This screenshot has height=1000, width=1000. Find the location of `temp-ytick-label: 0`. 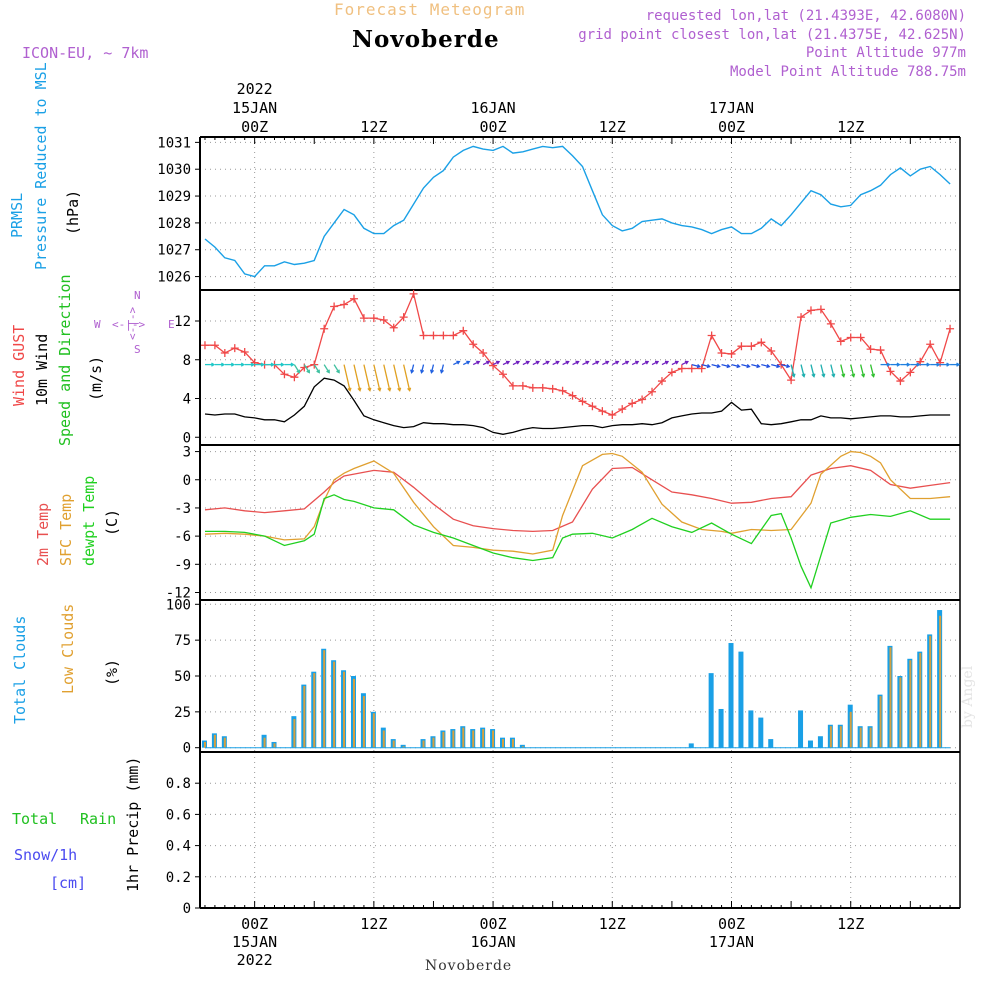

temp-ytick-label: 0 is located at coordinates (187, 481).